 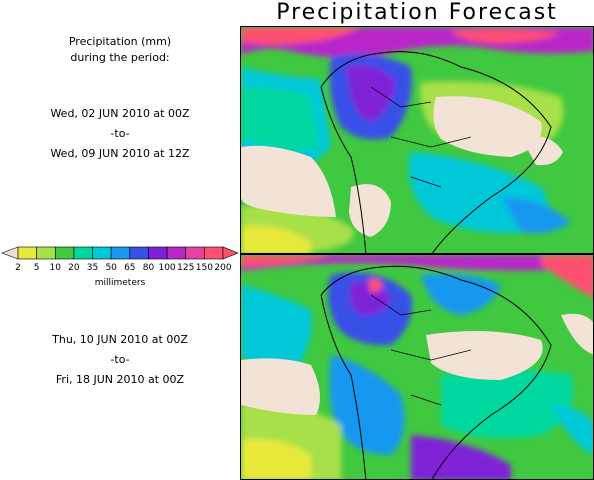 I want to click on map-2-dry-areas, so click(x=417, y=364).